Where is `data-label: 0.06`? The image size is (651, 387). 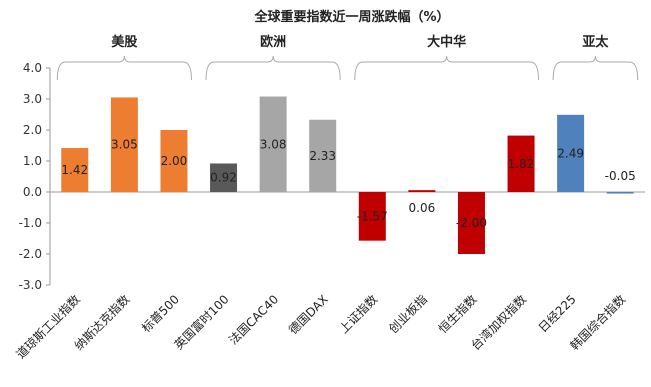
data-label: 0.06 is located at coordinates (422, 208).